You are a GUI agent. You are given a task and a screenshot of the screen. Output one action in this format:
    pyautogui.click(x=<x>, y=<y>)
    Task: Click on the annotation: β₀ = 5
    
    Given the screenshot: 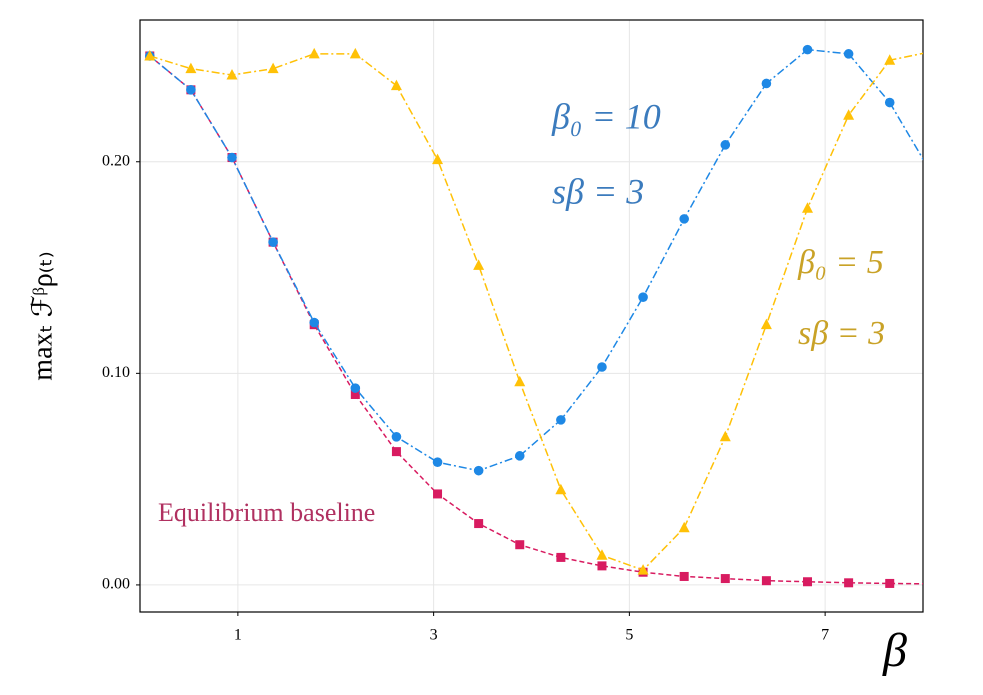 What is the action you would take?
    pyautogui.click(x=840, y=262)
    